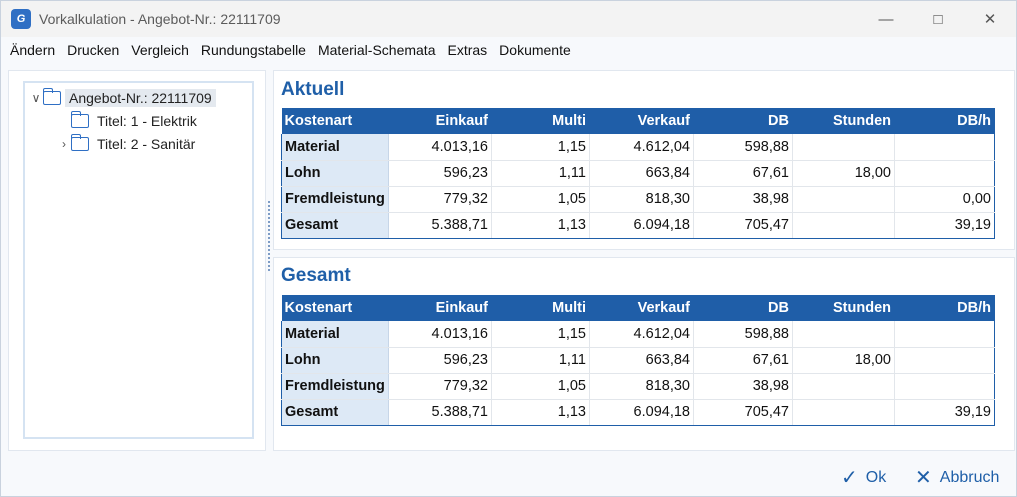  I want to click on table-cell: Material, so click(335, 334).